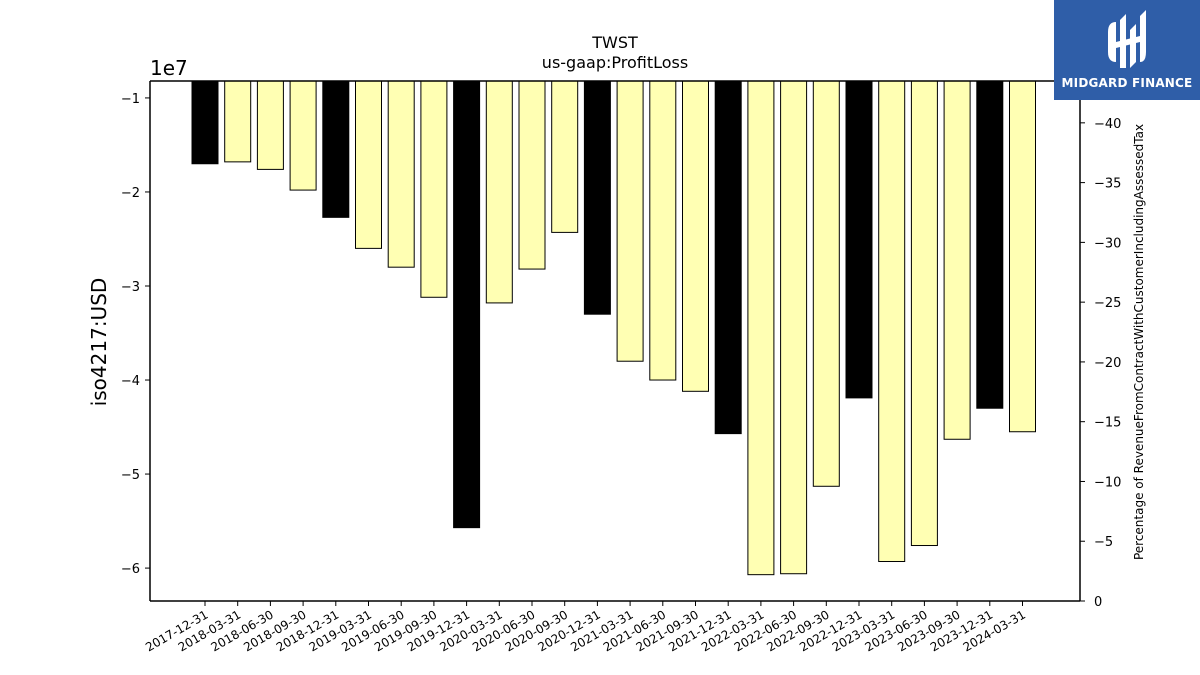 The width and height of the screenshot is (1200, 675). Describe the element at coordinates (169, 68) in the screenshot. I see `y-axis-offset-text: 1e7` at that location.